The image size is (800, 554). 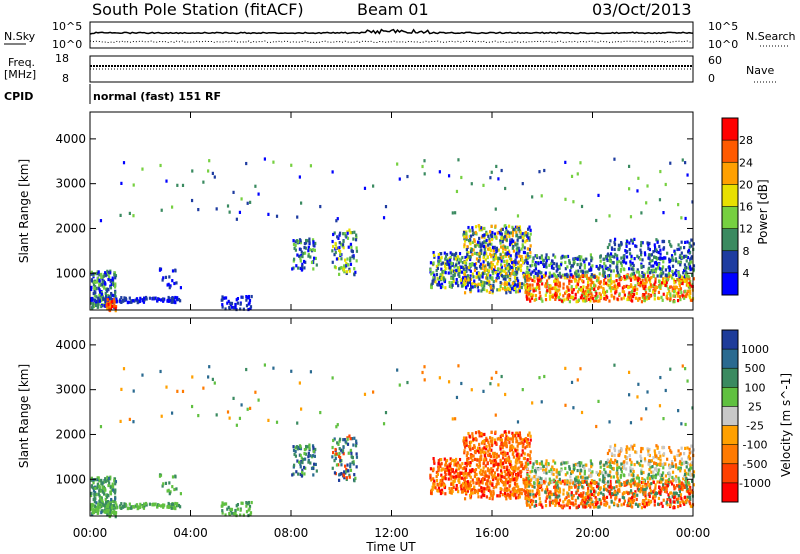 I want to click on nsearch-line, so click(x=391, y=42).